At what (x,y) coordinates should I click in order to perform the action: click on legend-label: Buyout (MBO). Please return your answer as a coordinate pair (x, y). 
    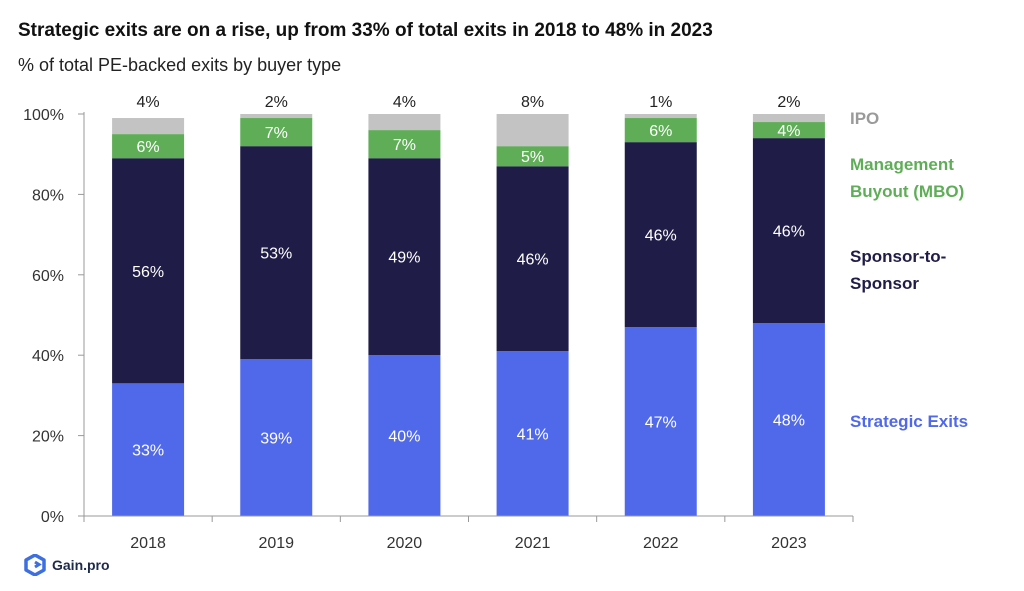
    Looking at the image, I should click on (907, 191).